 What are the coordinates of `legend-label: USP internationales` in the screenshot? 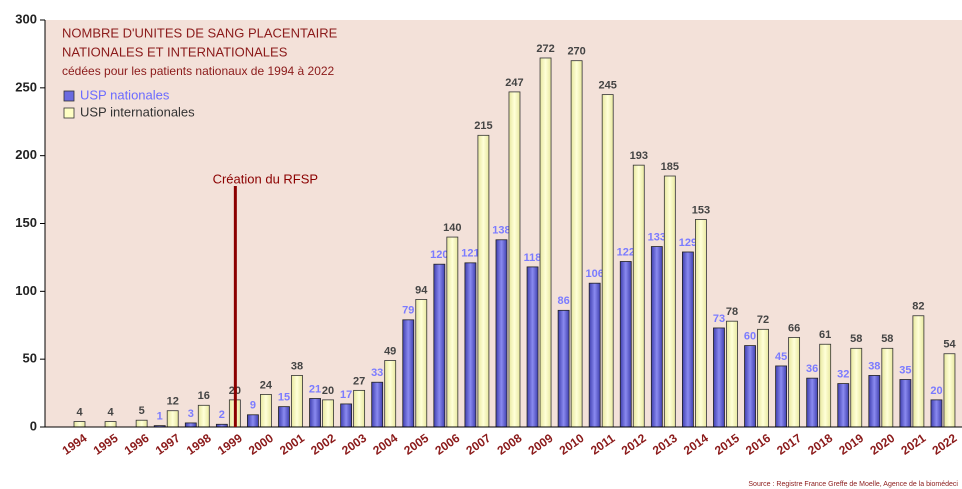 It's located at (137, 111).